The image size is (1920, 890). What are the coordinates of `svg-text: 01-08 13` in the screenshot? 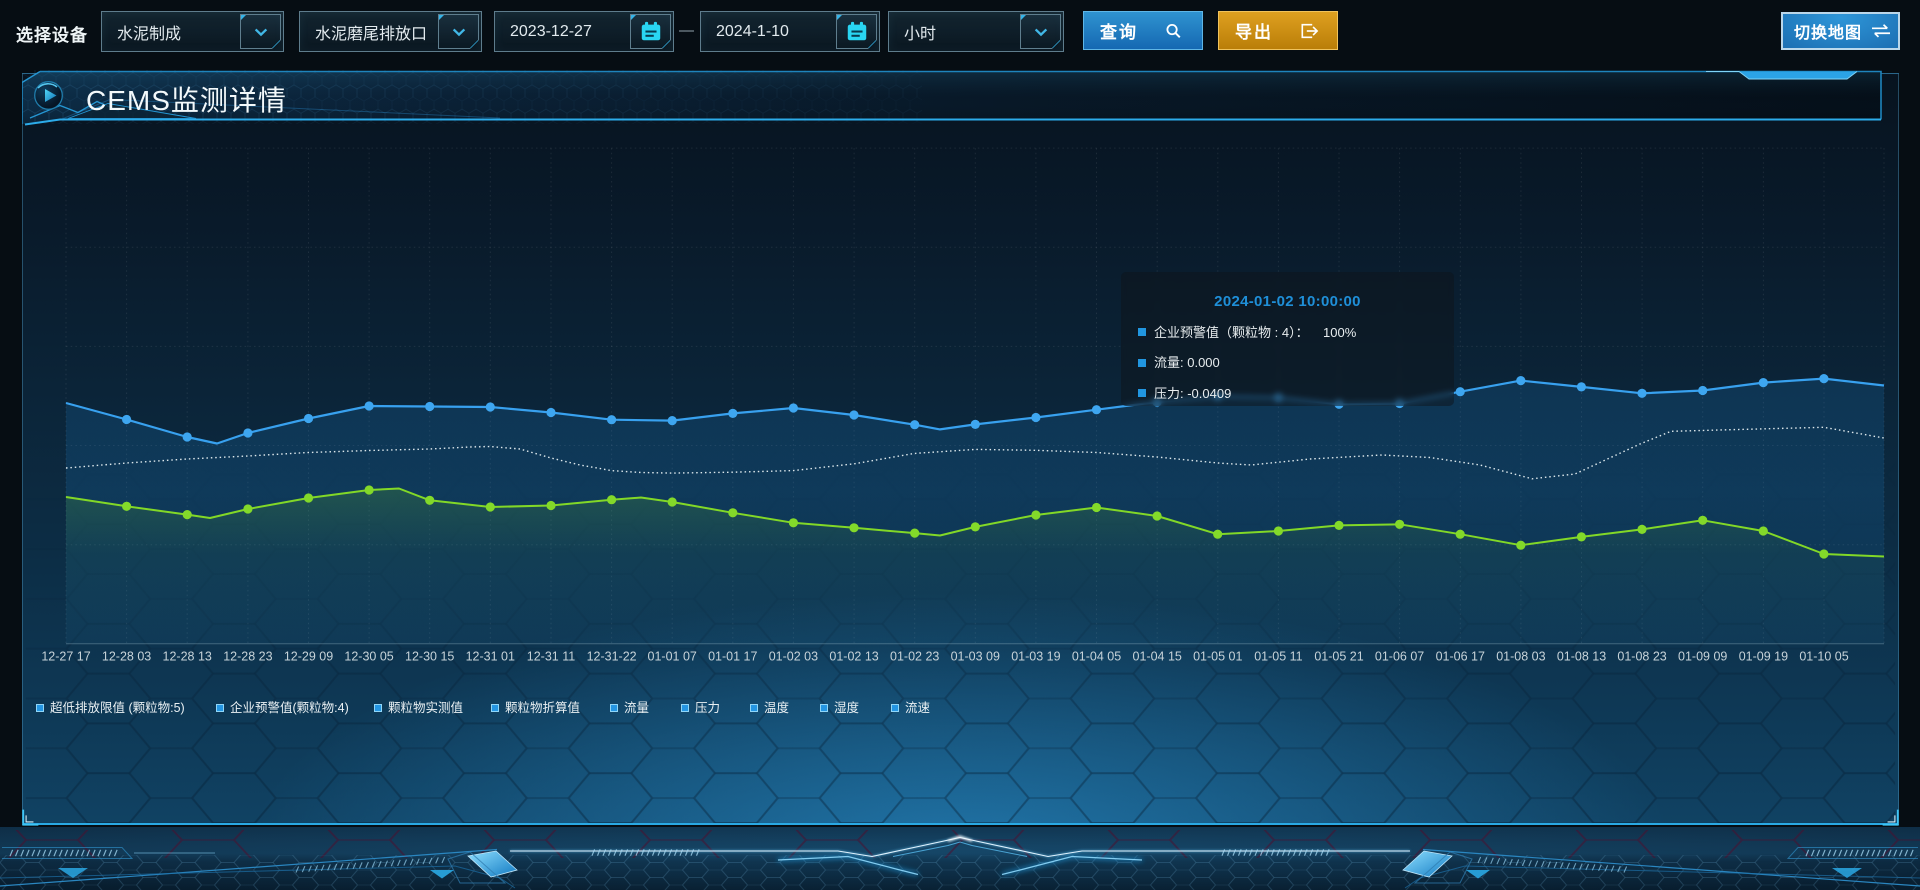 It's located at (1581, 657).